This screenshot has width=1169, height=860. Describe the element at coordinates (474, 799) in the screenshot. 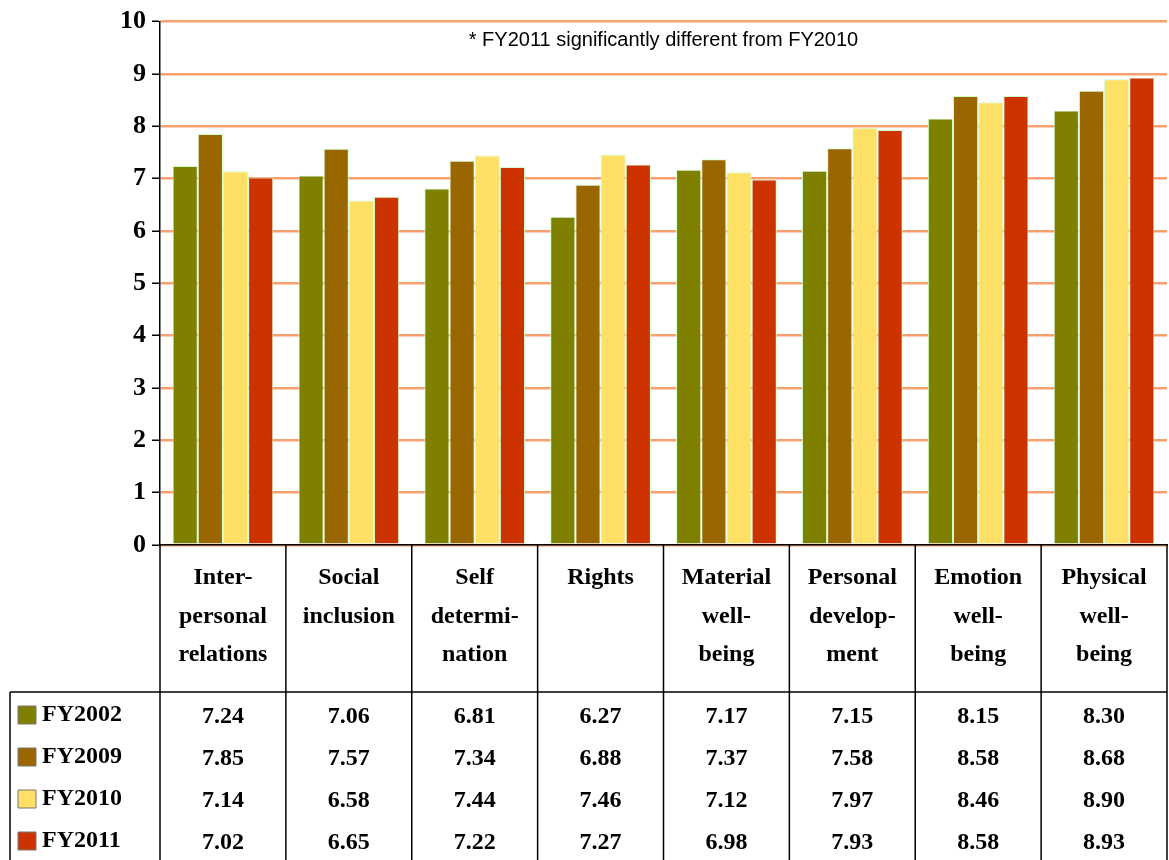

I see `data-label: 7.44` at that location.